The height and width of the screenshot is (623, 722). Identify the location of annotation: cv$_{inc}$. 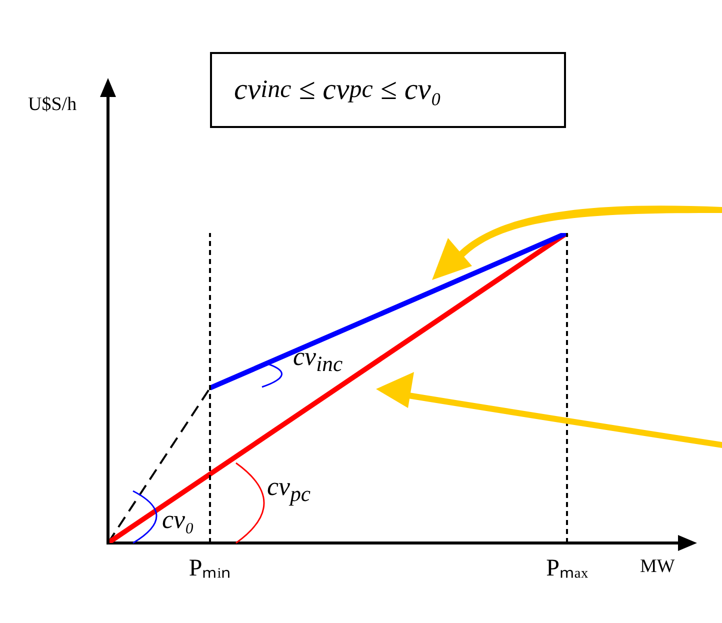
(318, 360).